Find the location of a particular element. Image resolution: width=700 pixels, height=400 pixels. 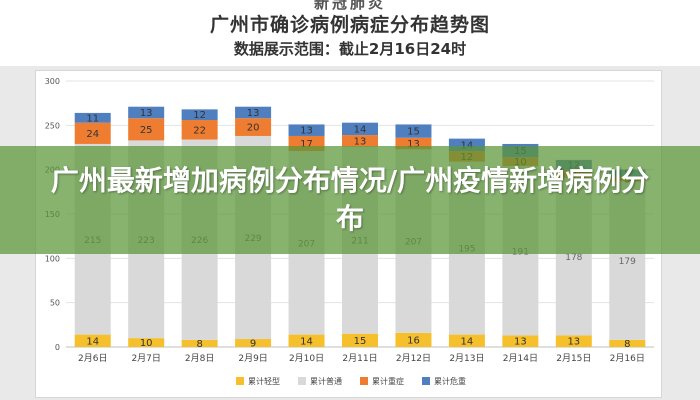

x-tick-label: 2月9日 is located at coordinates (252, 358).